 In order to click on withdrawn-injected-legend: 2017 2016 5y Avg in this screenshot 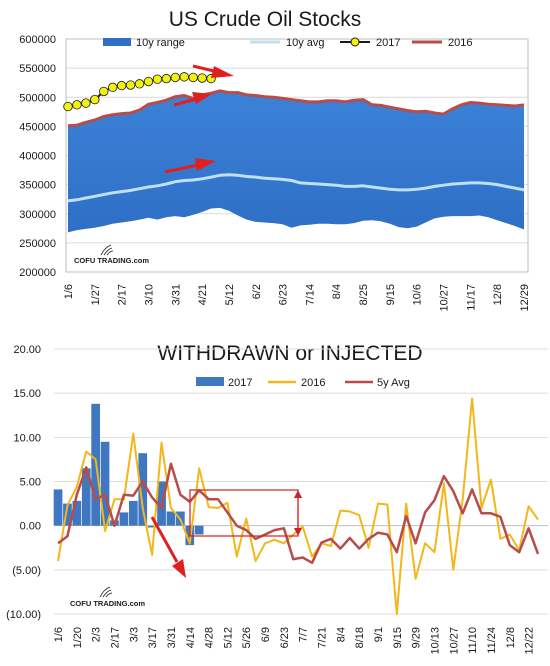, I will do `click(303, 383)`.